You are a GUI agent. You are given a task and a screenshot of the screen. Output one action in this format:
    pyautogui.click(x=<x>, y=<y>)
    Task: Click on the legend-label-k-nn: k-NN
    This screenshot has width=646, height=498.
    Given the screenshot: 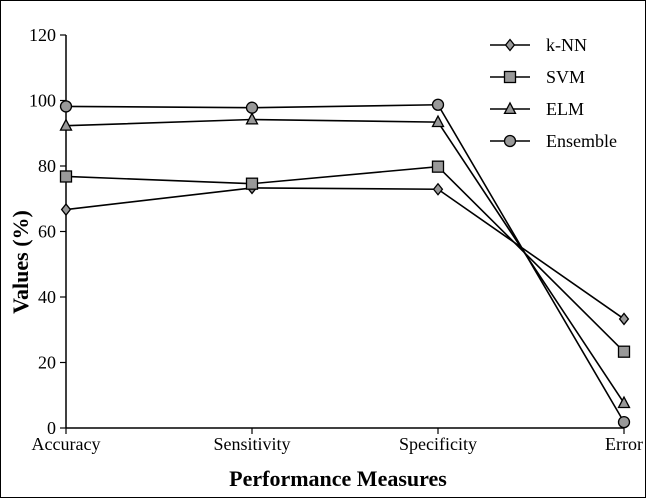 What is the action you would take?
    pyautogui.click(x=566, y=45)
    